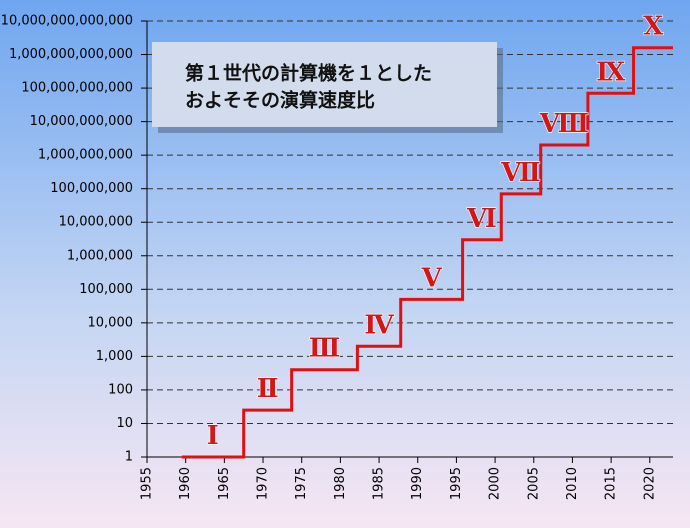 This screenshot has height=528, width=690. I want to click on generation-label: Ⅹ, so click(653, 27).